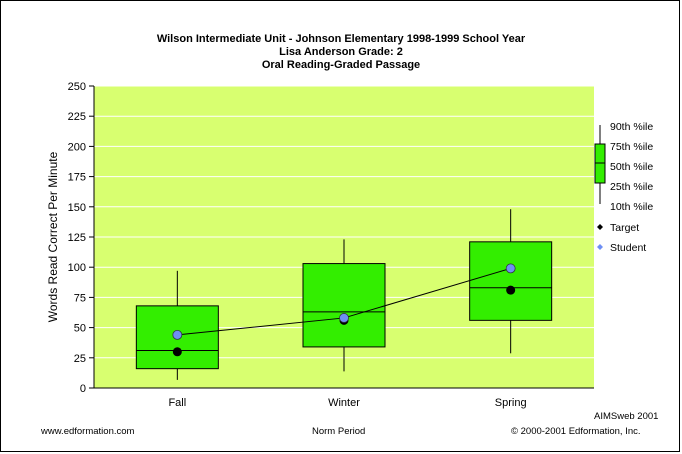 This screenshot has height=454, width=682. What do you see at coordinates (631, 187) in the screenshot?
I see `legend-percentile-label: 25th %ile` at bounding box center [631, 187].